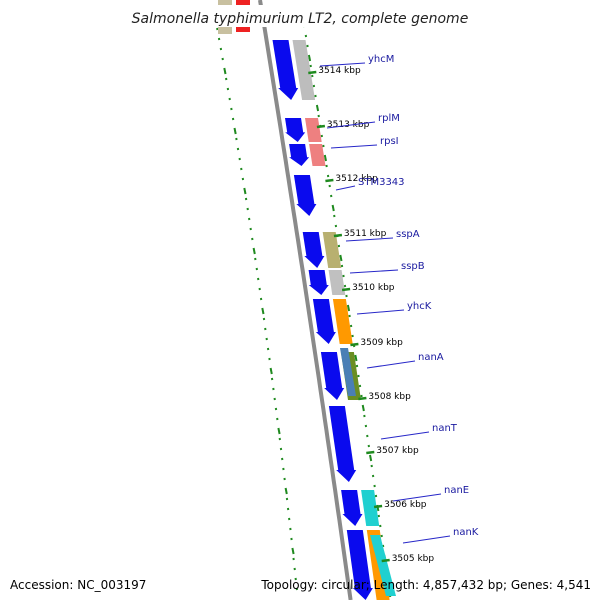  I want to click on gene-label: sspA, so click(408, 234).